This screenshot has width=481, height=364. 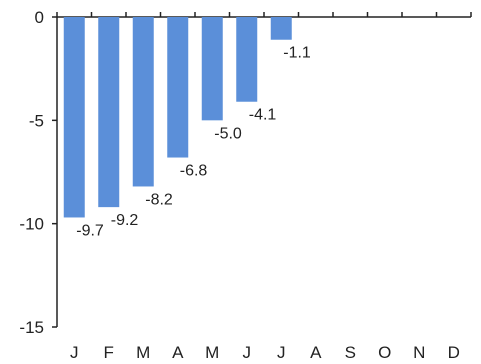 What do you see at coordinates (109, 352) in the screenshot?
I see `x-tick-label: F` at bounding box center [109, 352].